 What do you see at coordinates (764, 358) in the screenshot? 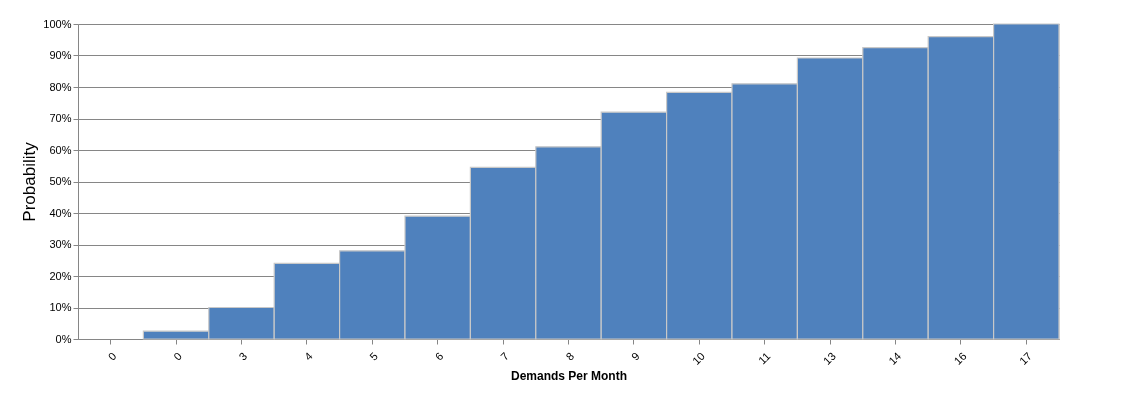
I see `x-tick-label: 11` at bounding box center [764, 358].